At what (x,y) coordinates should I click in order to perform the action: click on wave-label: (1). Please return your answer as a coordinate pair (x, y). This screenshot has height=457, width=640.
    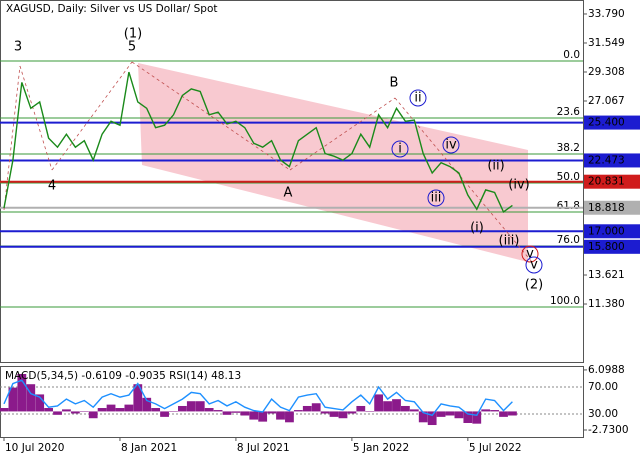
    Looking at the image, I should click on (133, 34).